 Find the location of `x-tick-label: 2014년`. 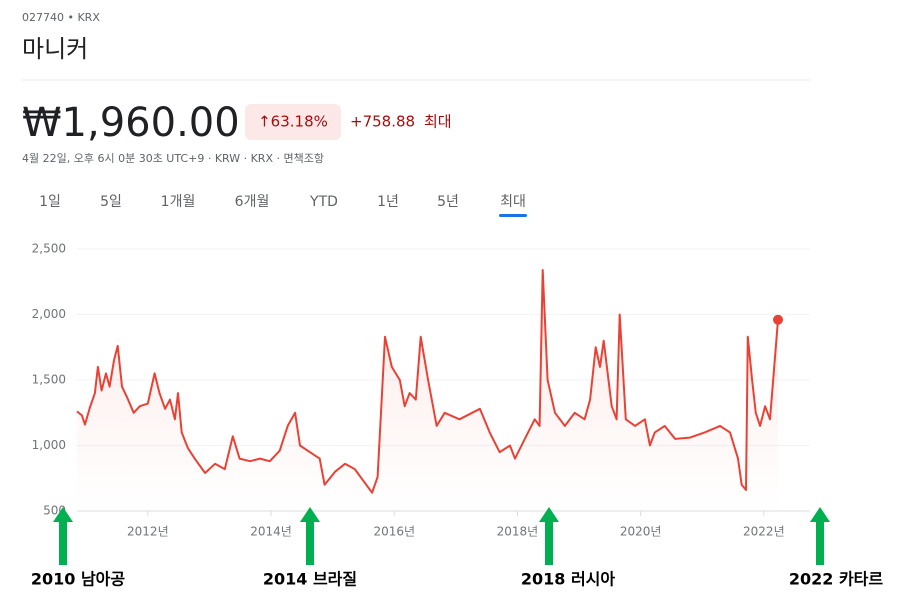

x-tick-label: 2014년 is located at coordinates (271, 532).